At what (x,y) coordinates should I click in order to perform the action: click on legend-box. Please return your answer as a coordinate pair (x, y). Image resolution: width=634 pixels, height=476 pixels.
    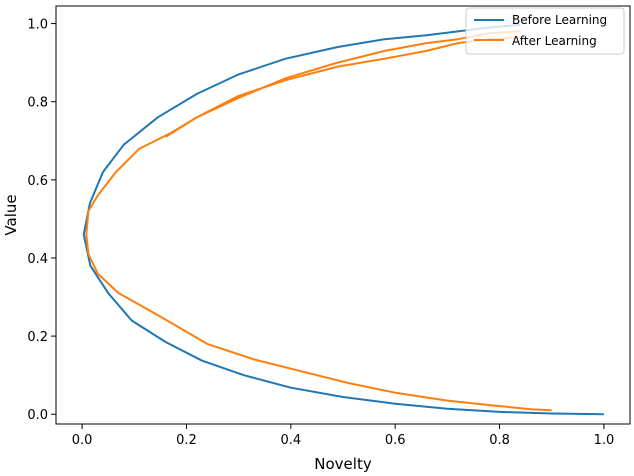
    Looking at the image, I should click on (545, 31).